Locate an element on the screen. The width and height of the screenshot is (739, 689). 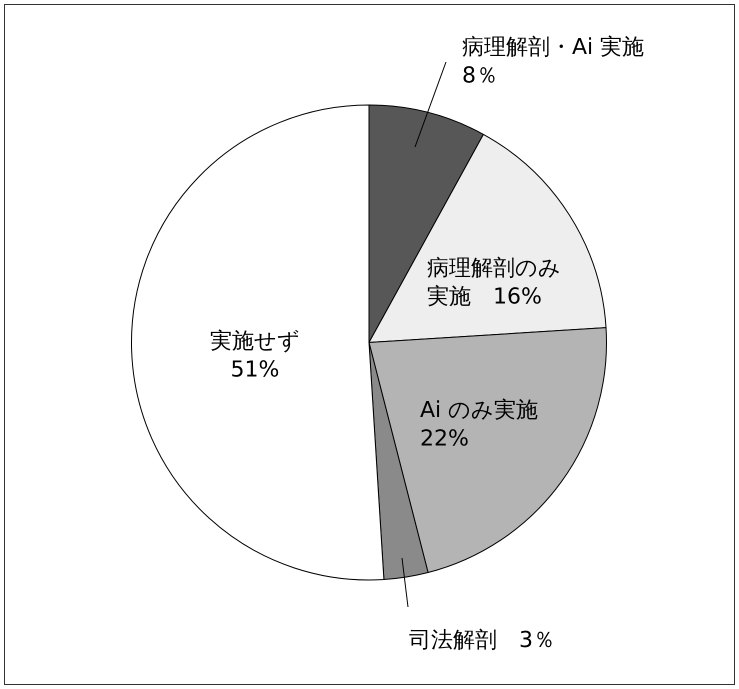
data-label: 22% is located at coordinates (444, 439).